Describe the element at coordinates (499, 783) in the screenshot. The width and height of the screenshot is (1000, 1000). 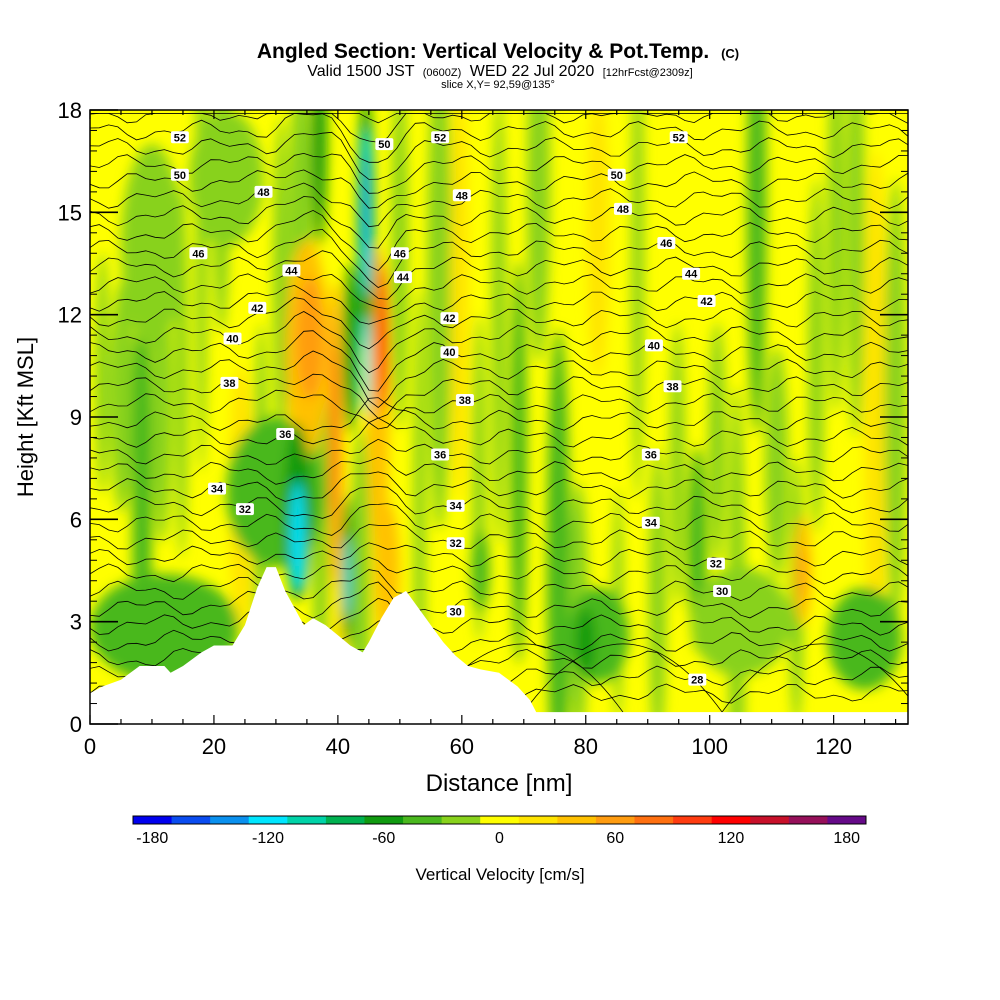
I see `x-axis-label: Distance [nm]` at that location.